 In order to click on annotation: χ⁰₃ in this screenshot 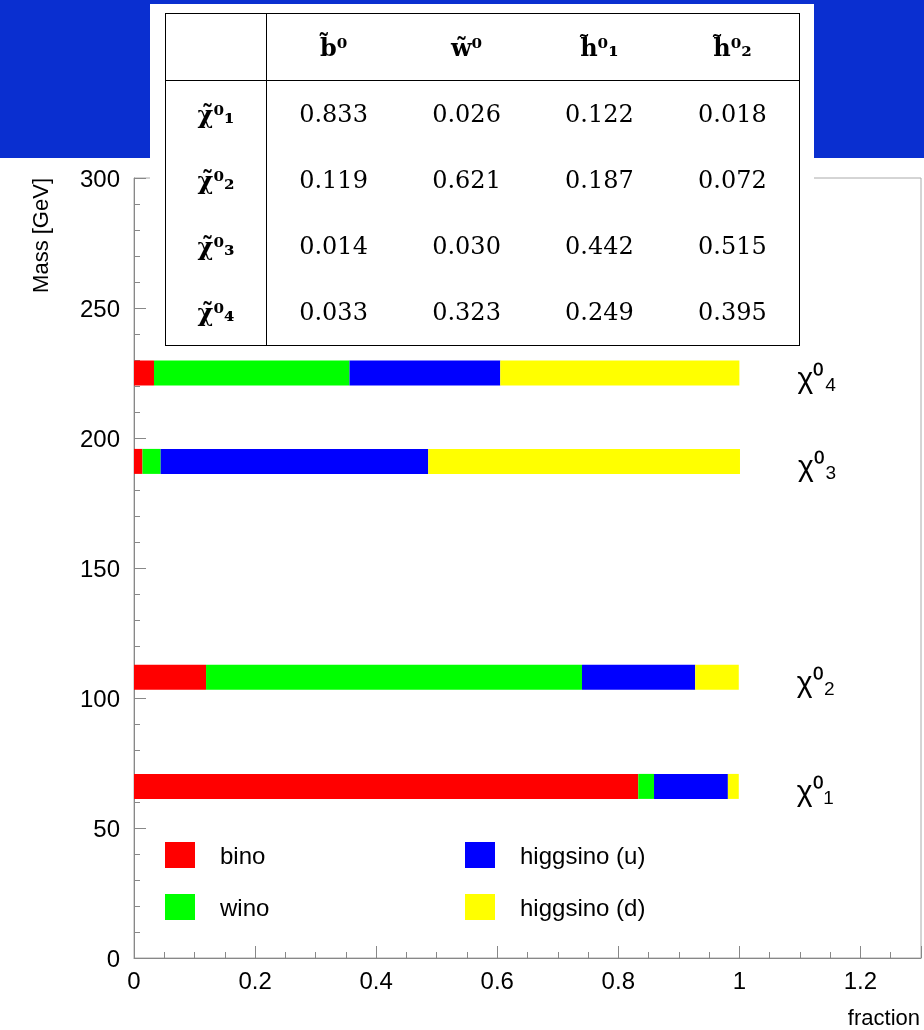, I will do `click(817, 465)`.